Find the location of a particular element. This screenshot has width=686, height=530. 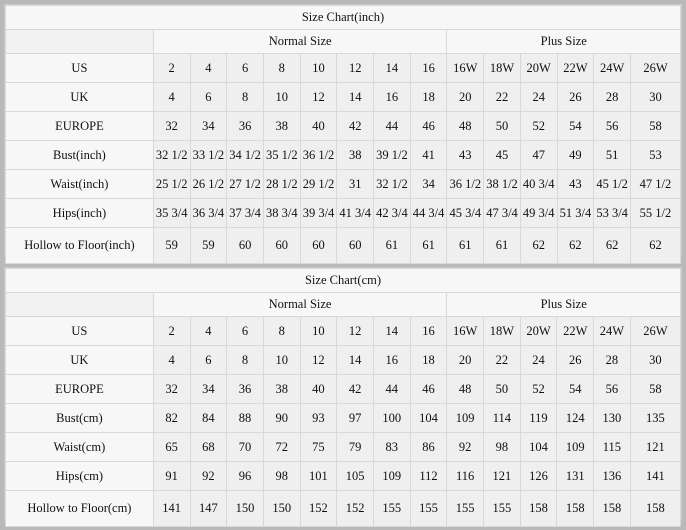

row-value: 26 1/2 is located at coordinates (208, 184).